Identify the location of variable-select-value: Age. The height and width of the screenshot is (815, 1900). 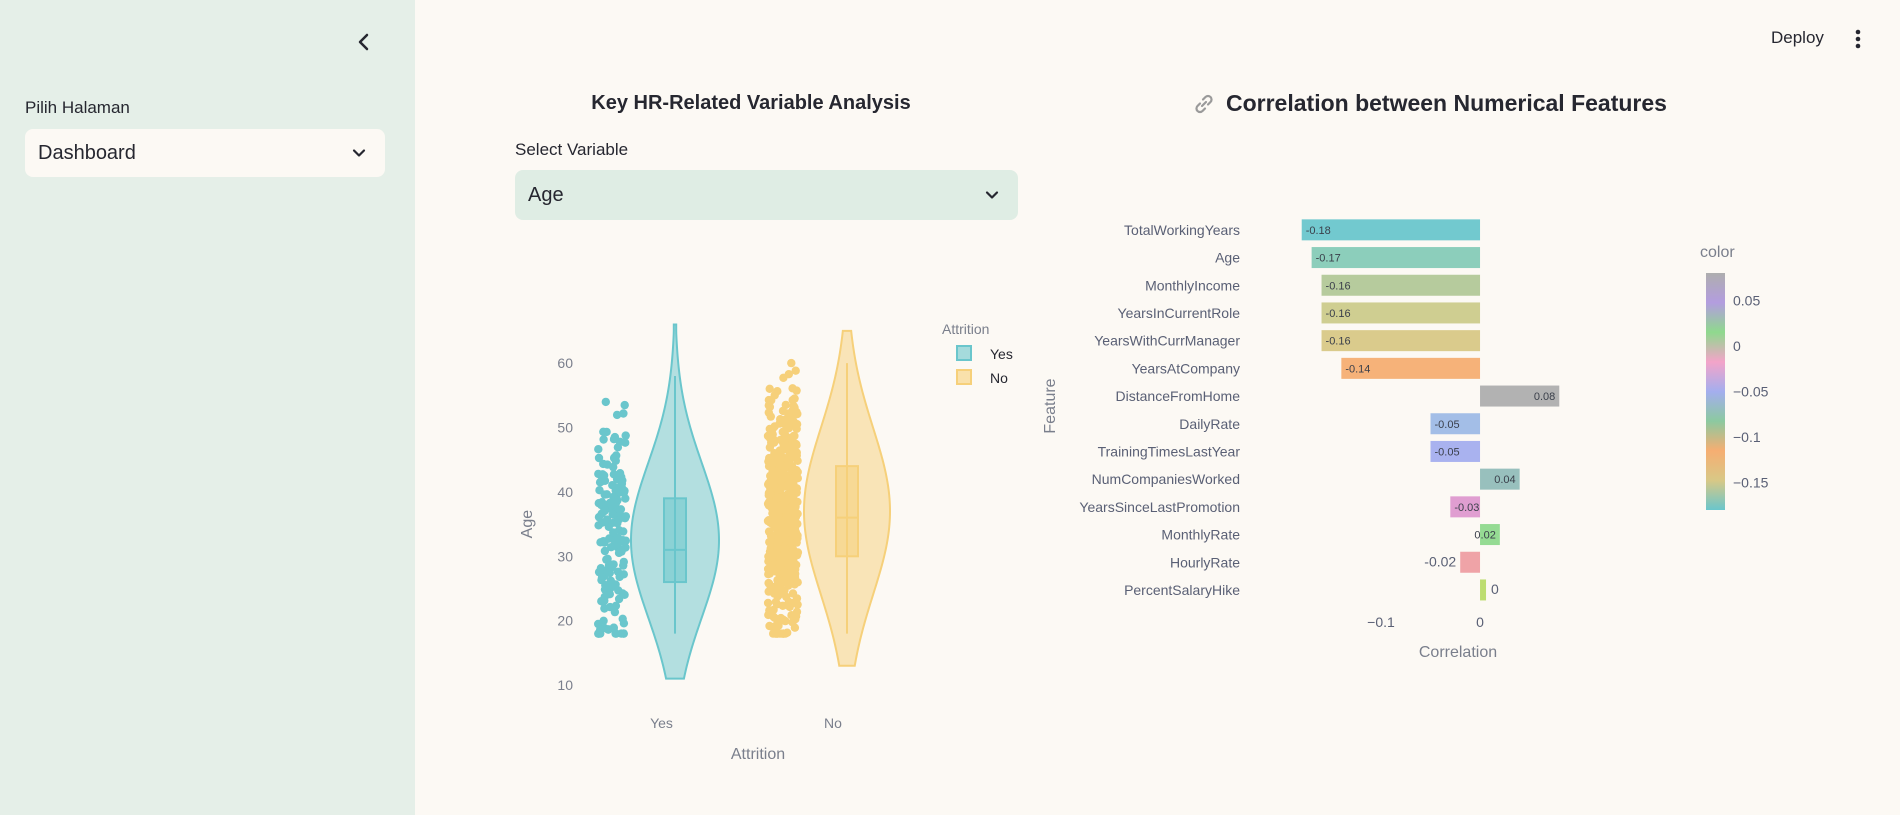
(546, 195).